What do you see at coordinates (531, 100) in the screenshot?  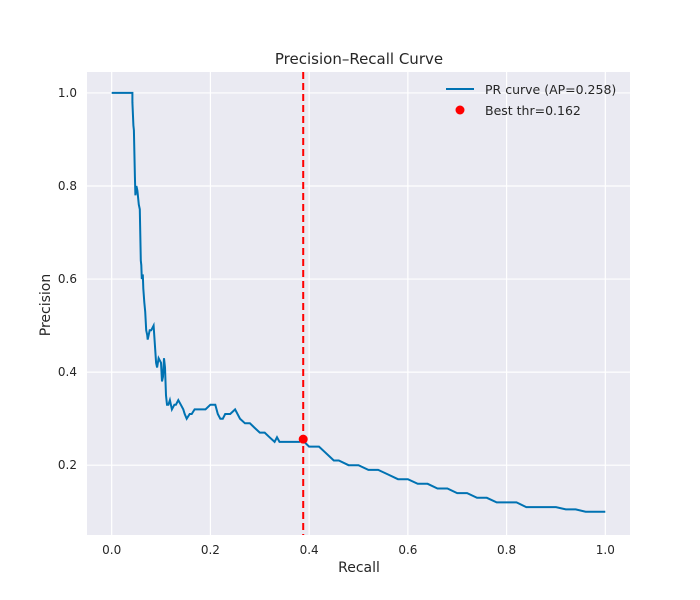 I see `legend: PR curve (AP=0.258) Best thr=0.162` at bounding box center [531, 100].